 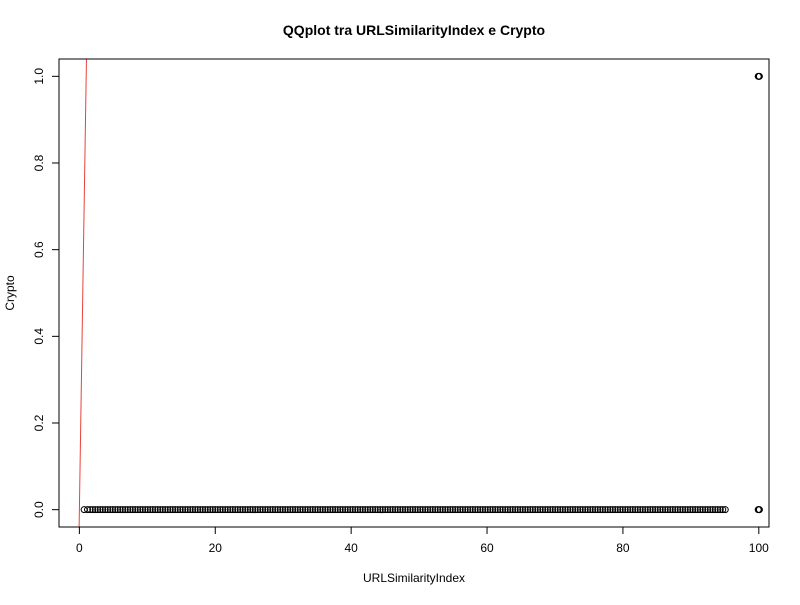 What do you see at coordinates (39, 509) in the screenshot?
I see `y-tick-label: 0.0` at bounding box center [39, 509].